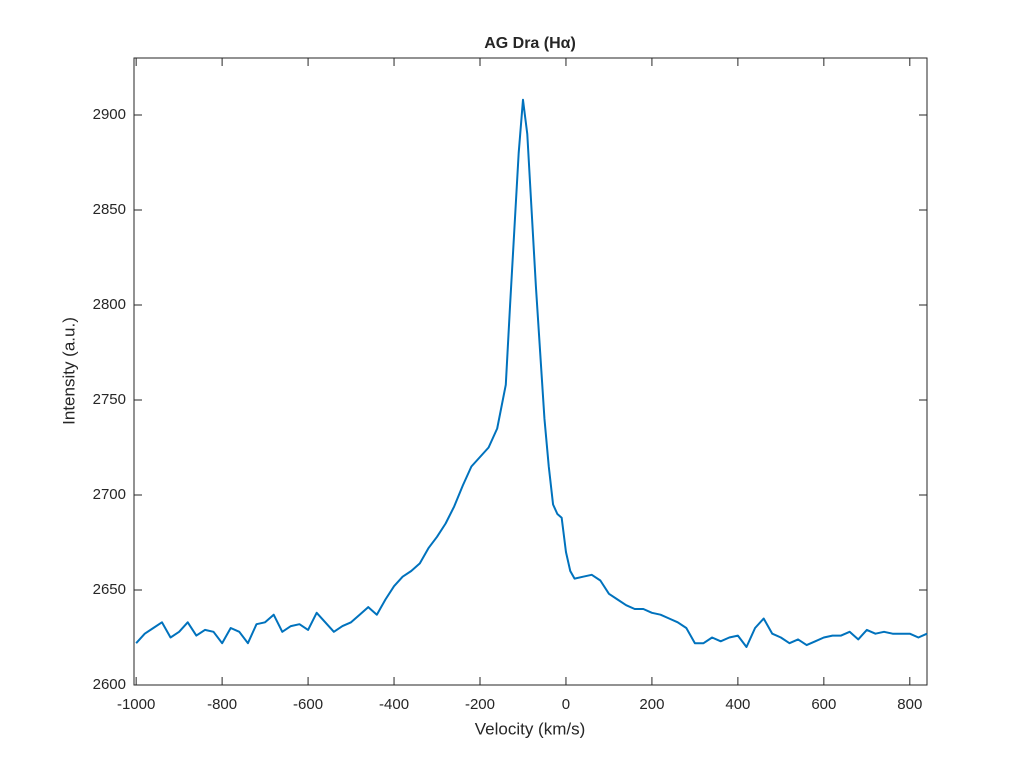 The width and height of the screenshot is (1024, 768). I want to click on x-tick-label: 200, so click(651, 704).